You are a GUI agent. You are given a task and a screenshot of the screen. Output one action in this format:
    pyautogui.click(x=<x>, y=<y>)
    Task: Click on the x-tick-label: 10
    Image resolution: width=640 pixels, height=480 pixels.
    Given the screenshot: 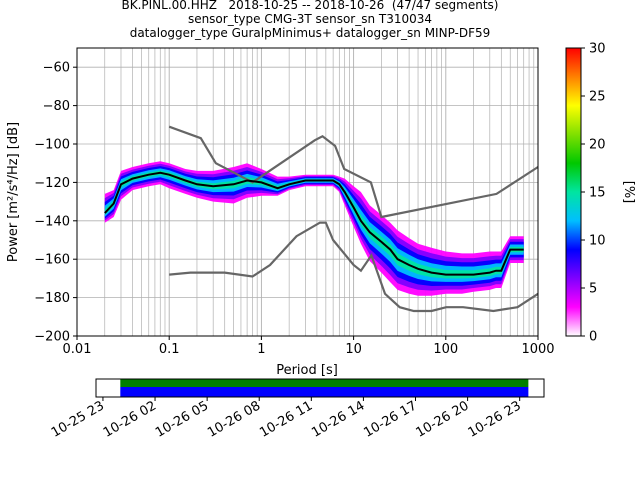 What is the action you would take?
    pyautogui.click(x=353, y=349)
    